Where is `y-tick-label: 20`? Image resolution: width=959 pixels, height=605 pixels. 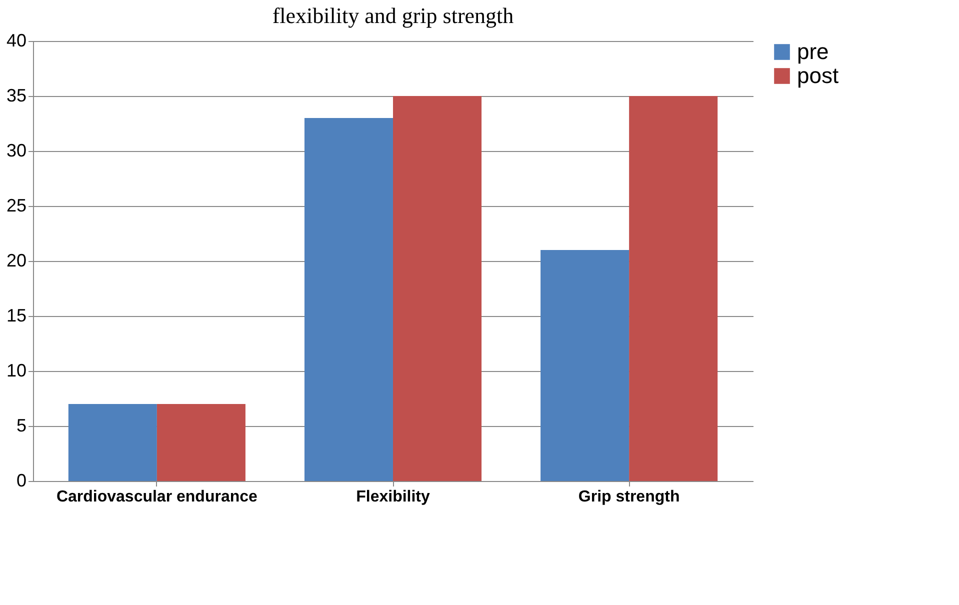 y-tick-label: 20 is located at coordinates (16, 260).